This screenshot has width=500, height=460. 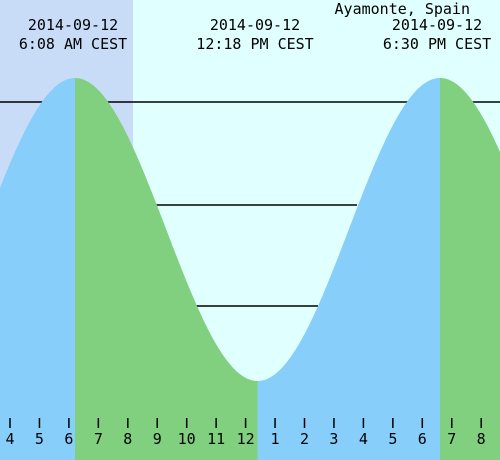 What do you see at coordinates (187, 439) in the screenshot?
I see `hour-label: 10` at bounding box center [187, 439].